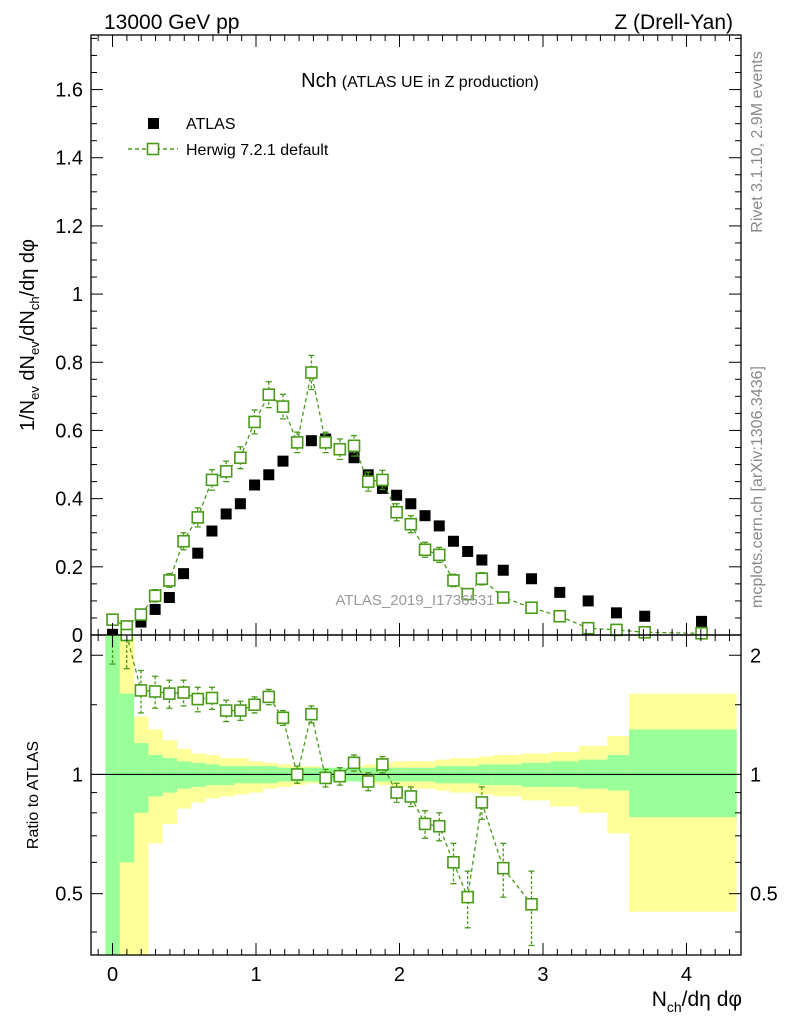  What do you see at coordinates (414, 600) in the screenshot?
I see `analysis-watermark: ATLAS_2019_I1736531` at bounding box center [414, 600].